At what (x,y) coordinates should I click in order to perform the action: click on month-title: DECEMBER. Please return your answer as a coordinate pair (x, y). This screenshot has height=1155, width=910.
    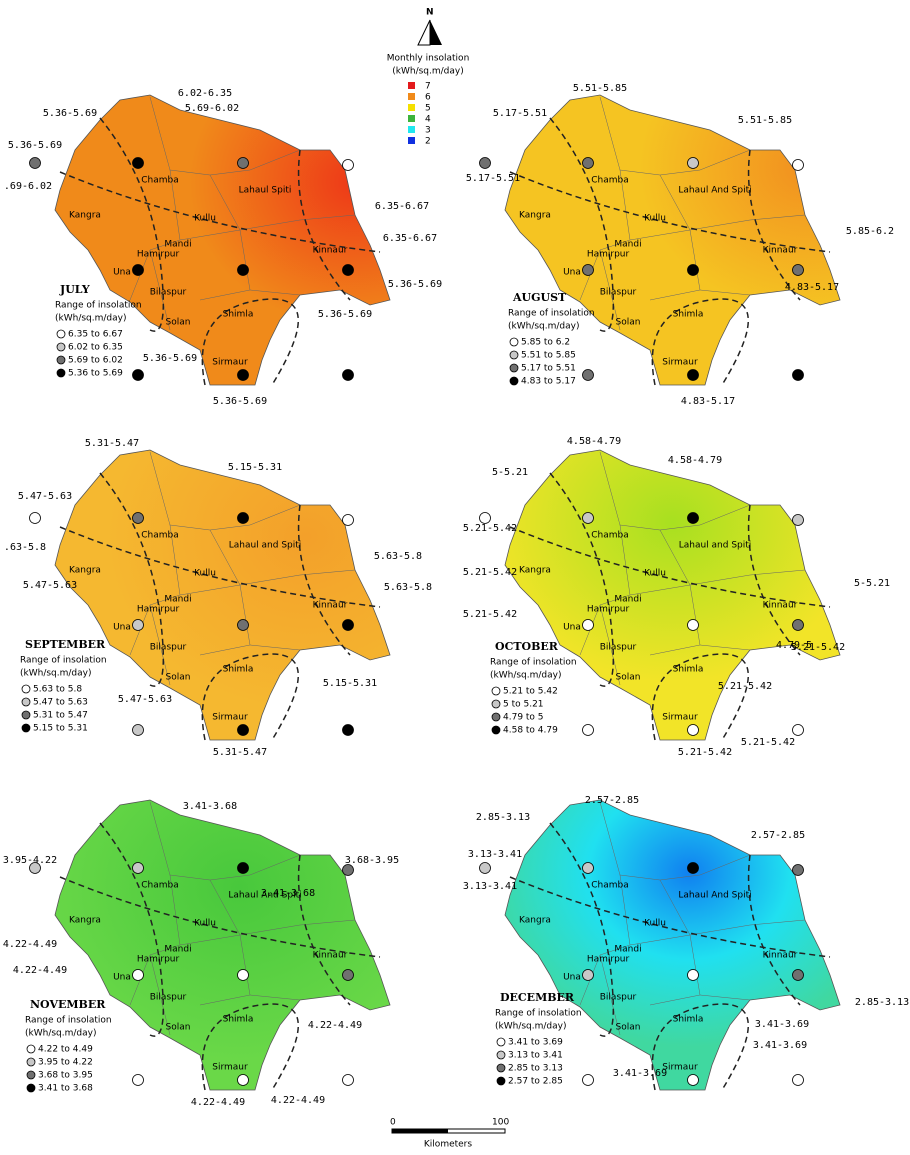
    Looking at the image, I should click on (537, 997).